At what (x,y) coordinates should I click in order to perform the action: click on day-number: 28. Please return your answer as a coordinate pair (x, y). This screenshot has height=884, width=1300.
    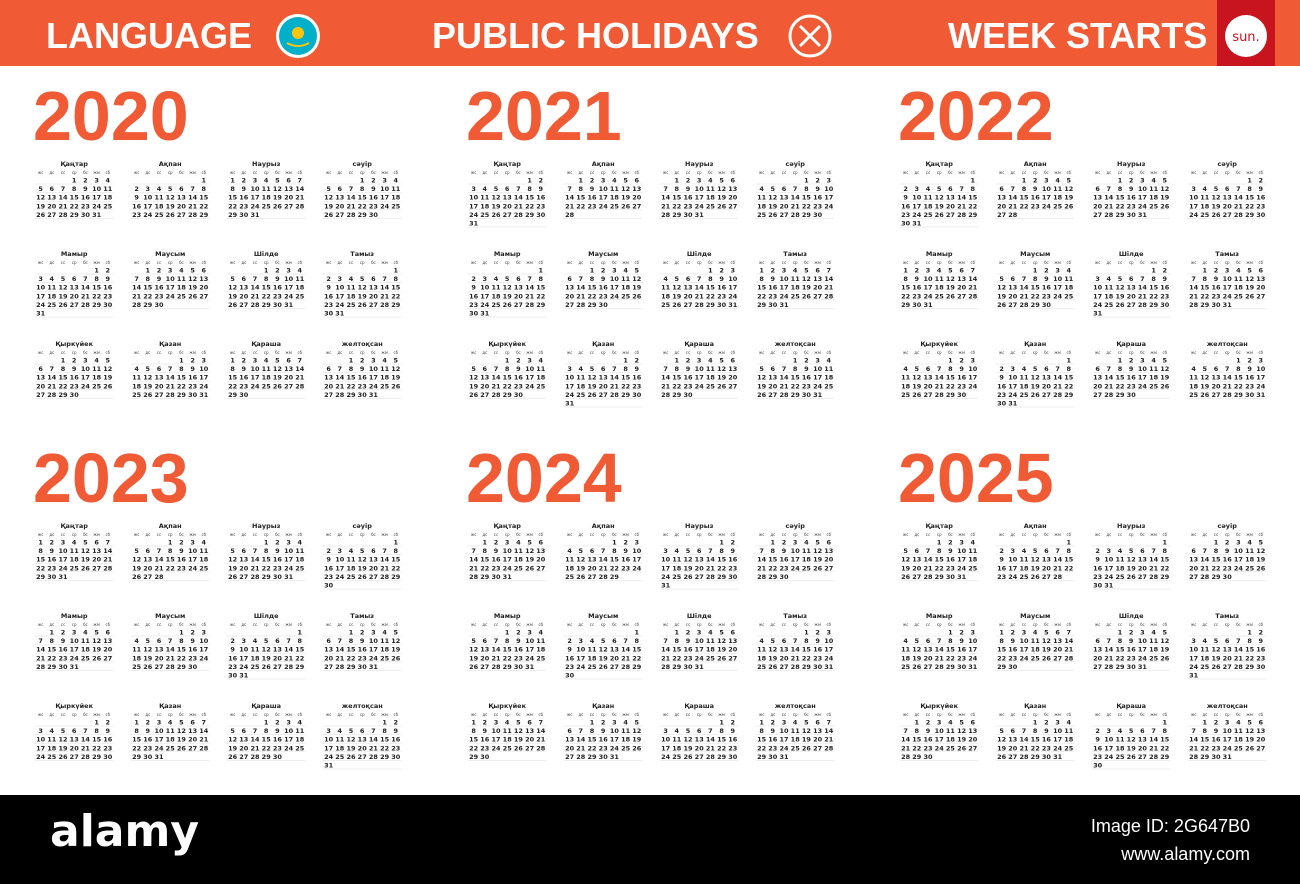
    Looking at the image, I should click on (137, 305).